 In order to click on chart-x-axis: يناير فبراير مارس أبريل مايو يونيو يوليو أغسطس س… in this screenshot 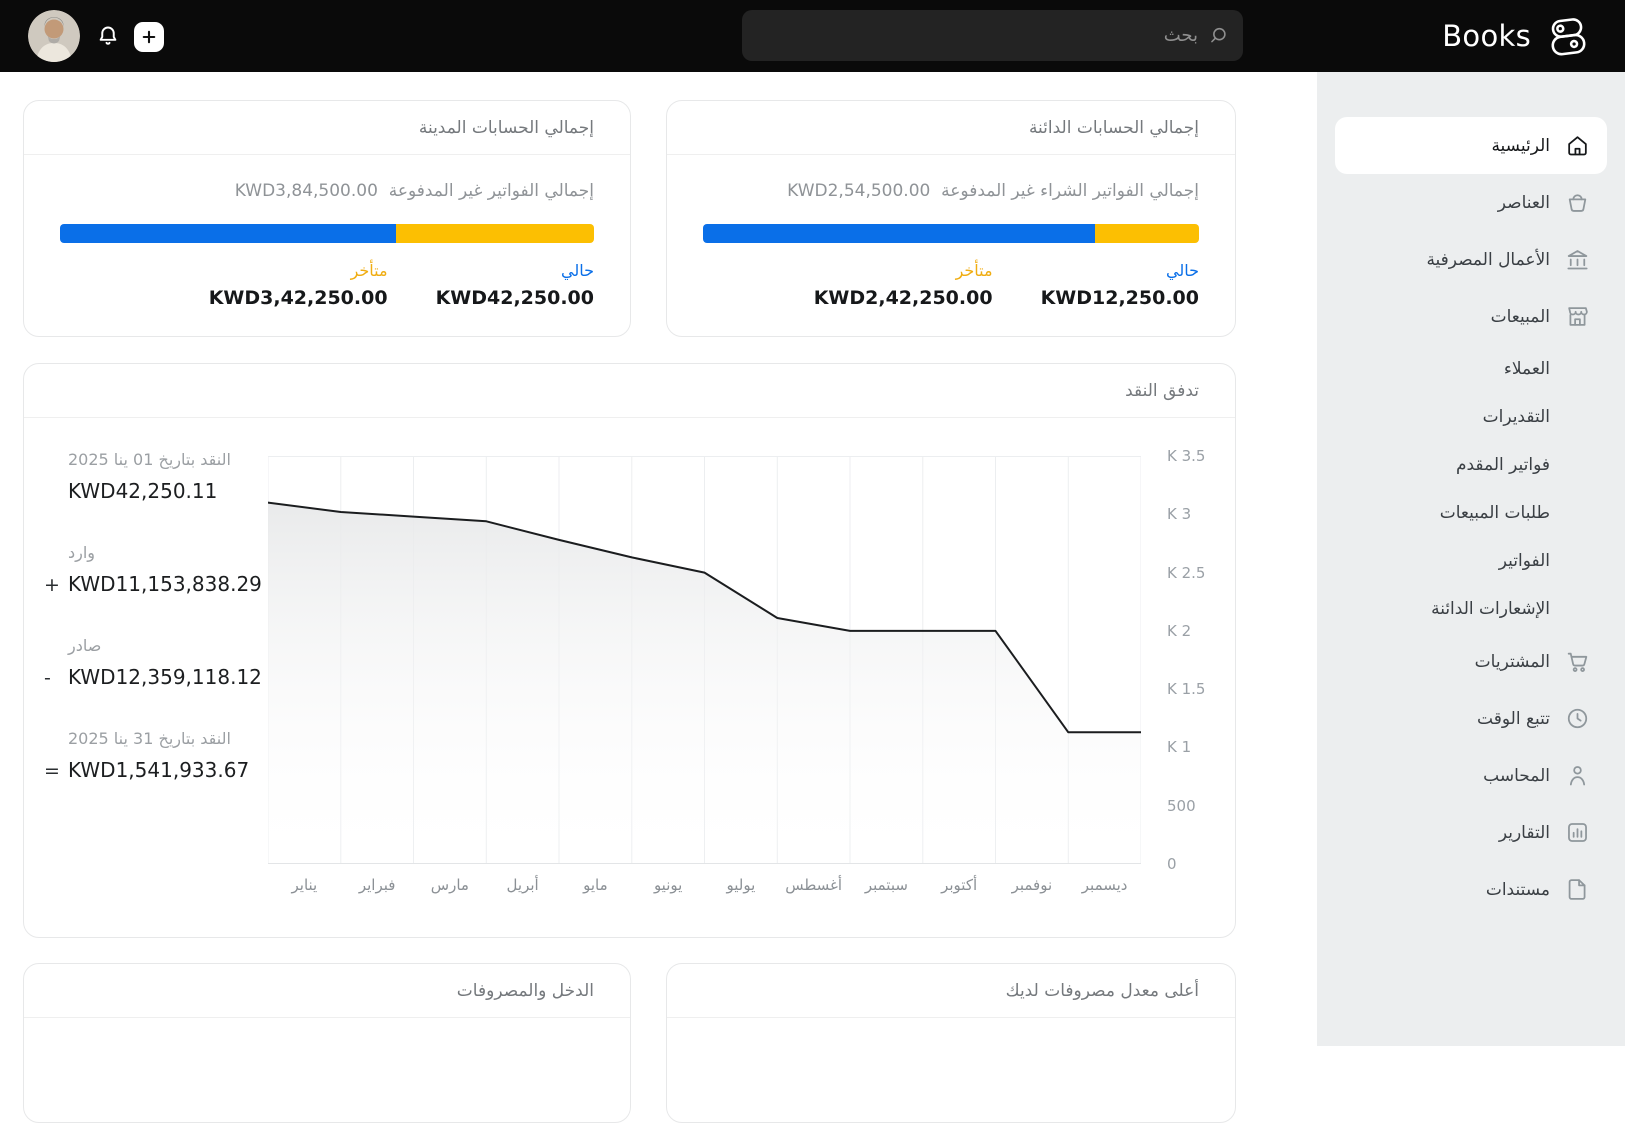, I will do `click(704, 885)`.